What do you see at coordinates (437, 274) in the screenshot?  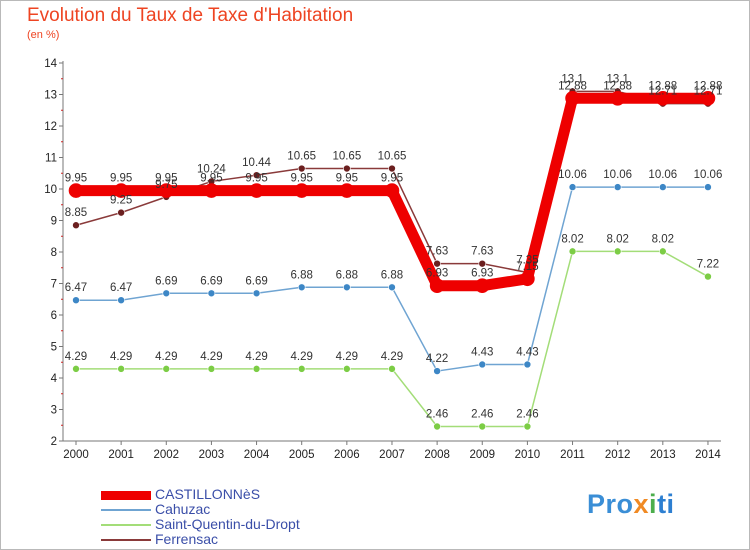 I see `data-label: 6.93` at bounding box center [437, 274].